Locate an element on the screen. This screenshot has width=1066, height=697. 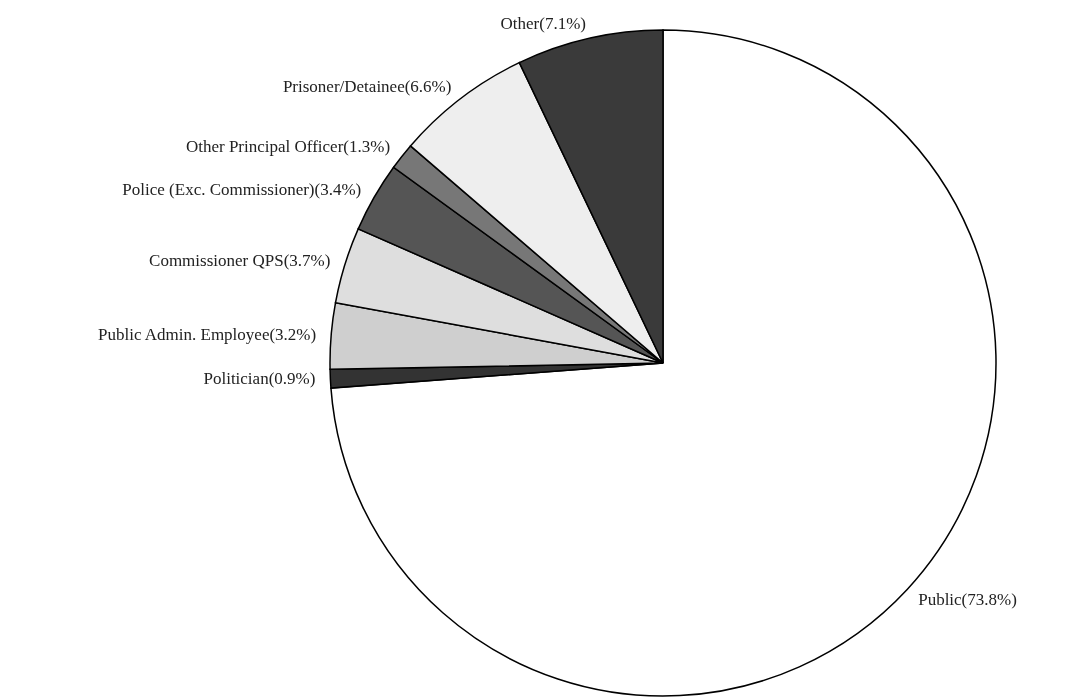
slice-label: Politician(0.9%) is located at coordinates (259, 379).